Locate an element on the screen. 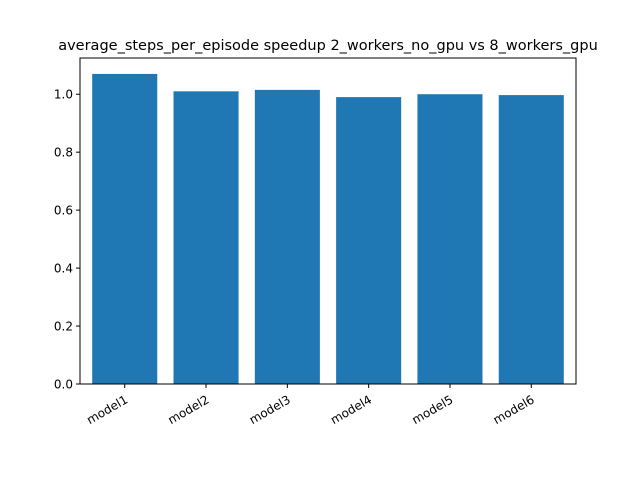  y-tick-label: 0.6 is located at coordinates (63, 211).